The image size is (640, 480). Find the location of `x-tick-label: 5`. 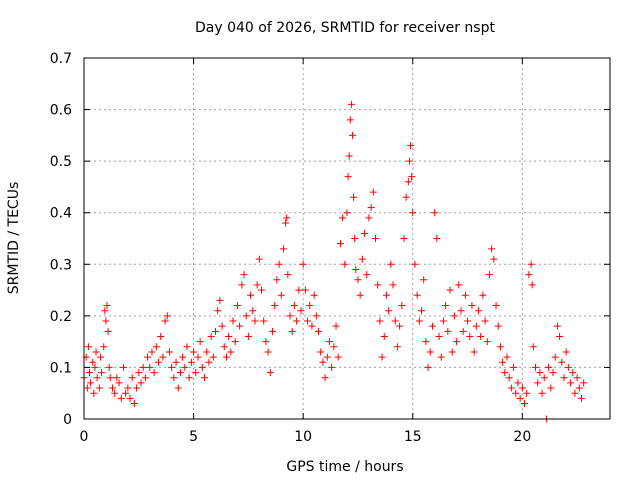

x-tick-label: 5 is located at coordinates (193, 437).